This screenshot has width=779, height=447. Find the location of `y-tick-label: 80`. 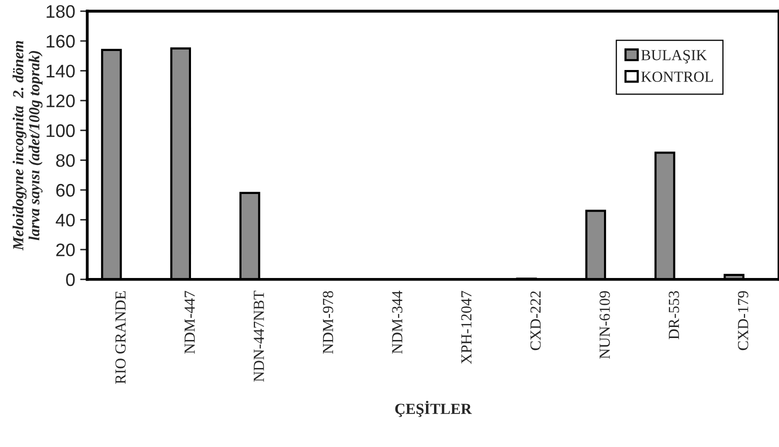

y-tick-label: 80 is located at coordinates (65, 160).